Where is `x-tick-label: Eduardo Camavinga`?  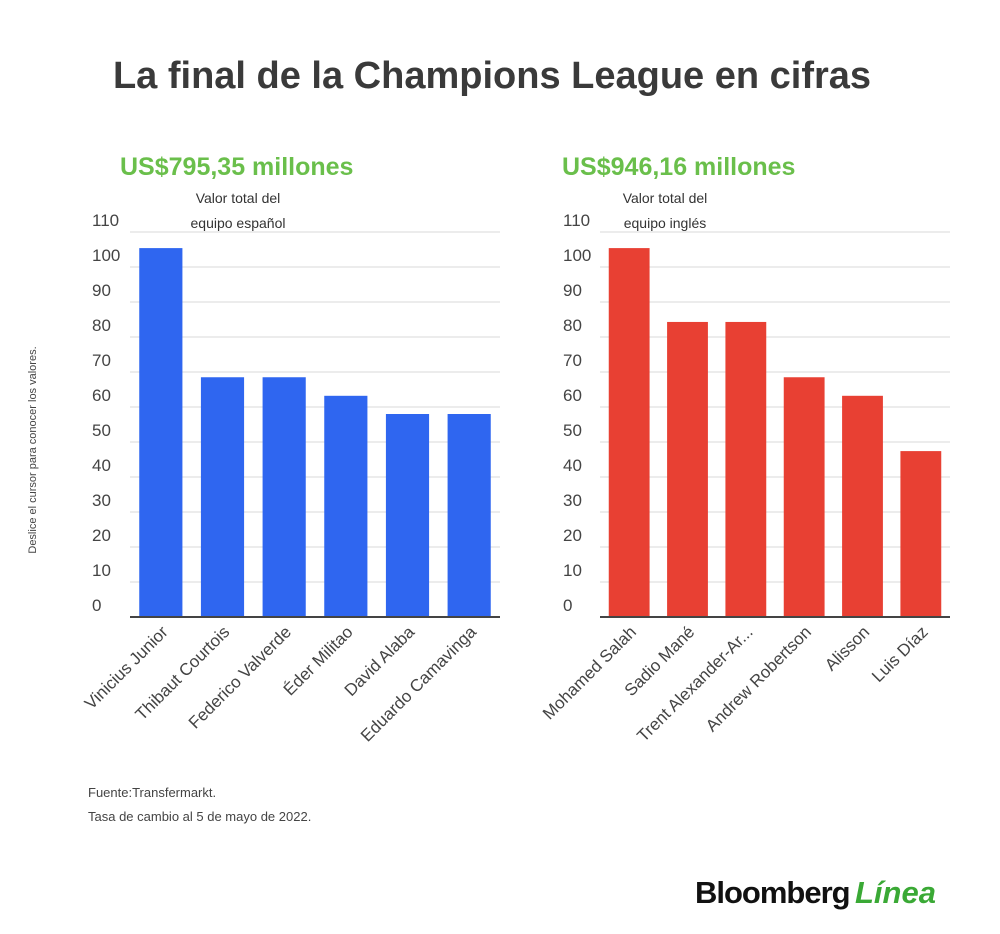
x-tick-label: Eduardo Camavinga is located at coordinates (418, 683).